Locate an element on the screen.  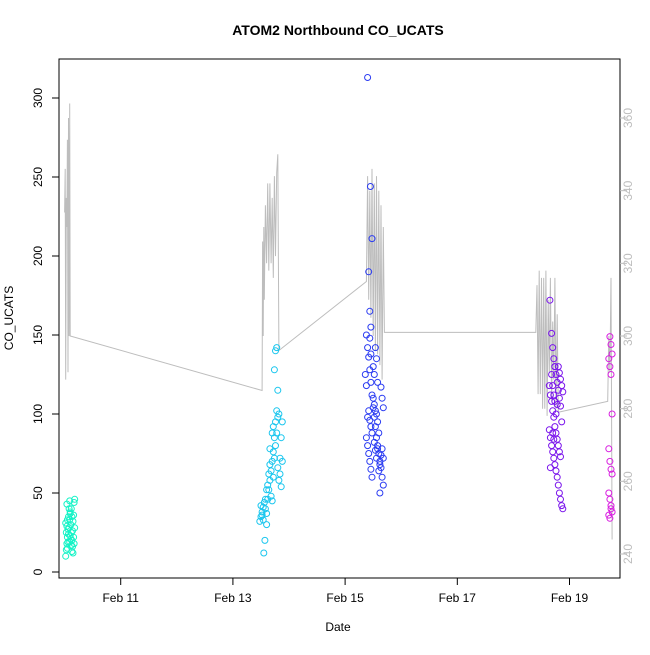
y-tick-label: 250 is located at coordinates (38, 177).